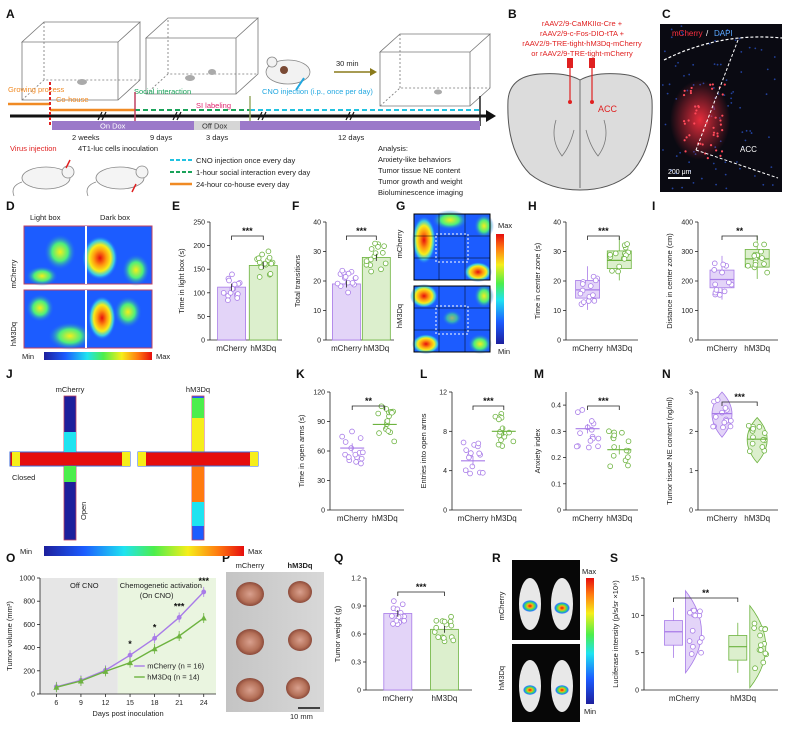  What do you see at coordinates (27, 579) in the screenshot?
I see `y-tick-label: 1000` at bounding box center [27, 579].